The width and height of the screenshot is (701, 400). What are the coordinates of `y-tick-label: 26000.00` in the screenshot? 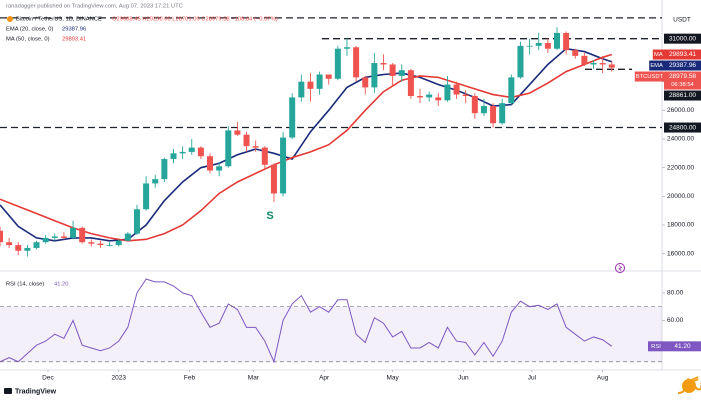 It's located at (680, 110).